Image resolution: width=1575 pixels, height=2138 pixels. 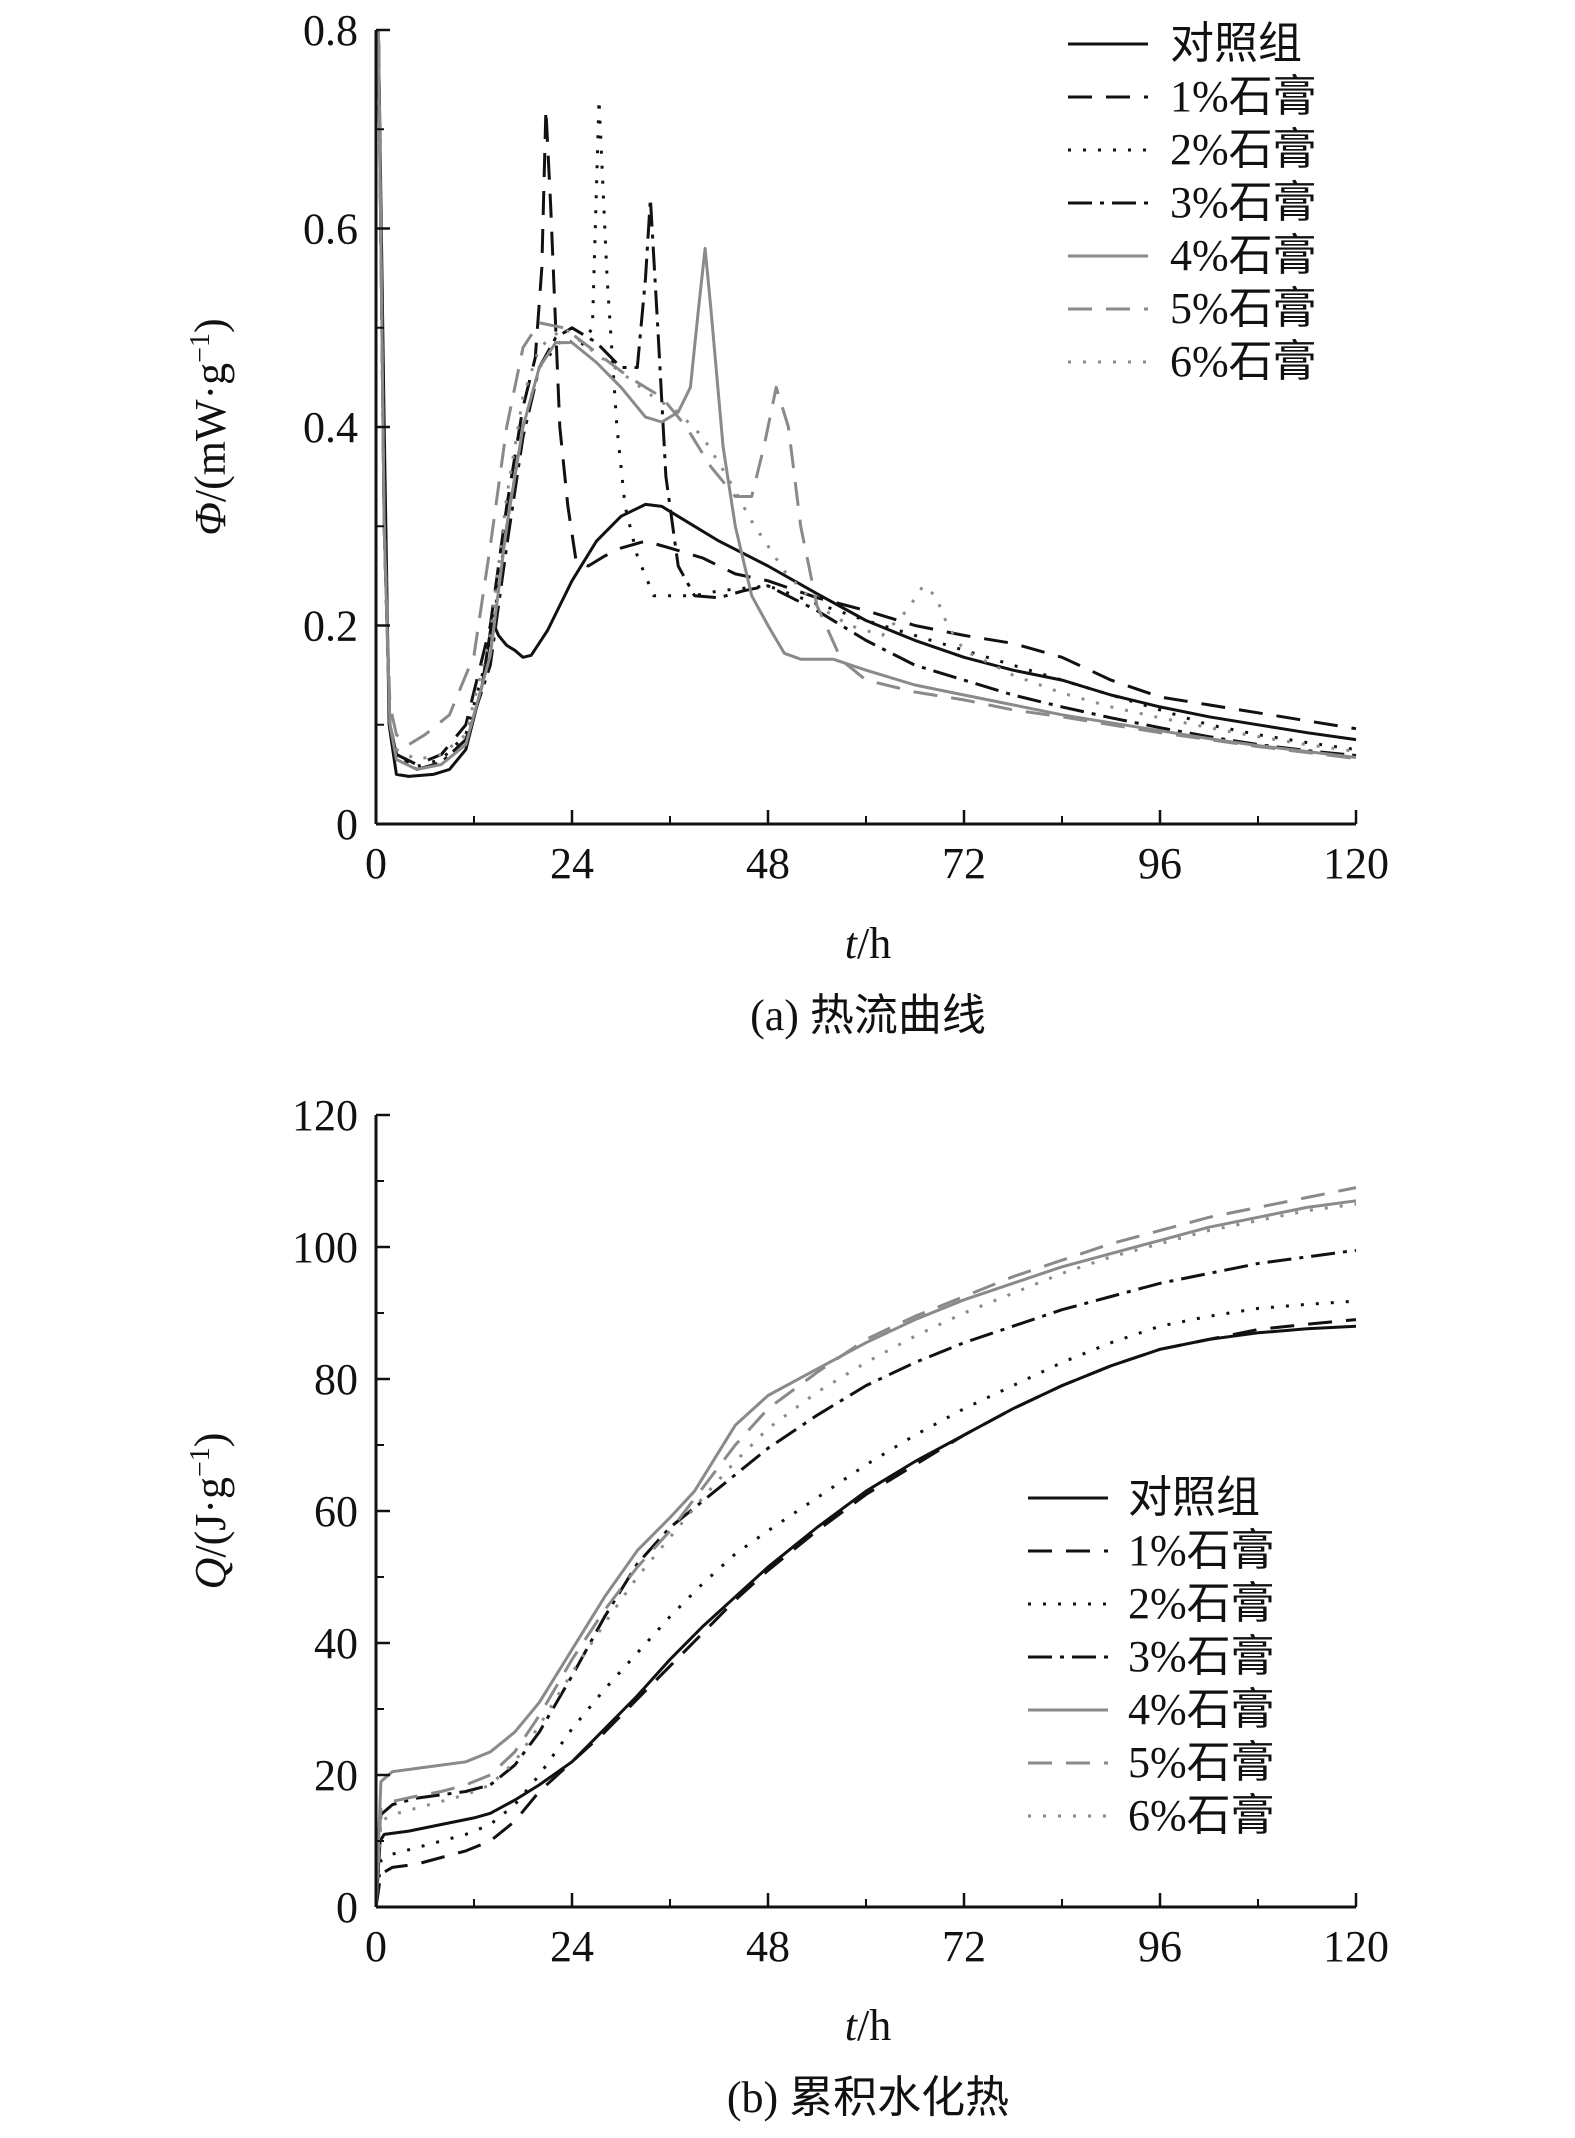 I want to click on y-tick-label: 0.4, so click(x=330, y=427).